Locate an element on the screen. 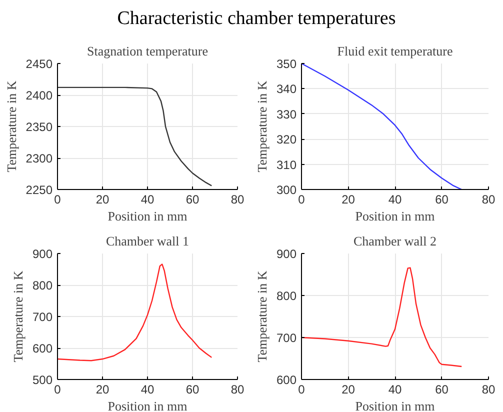 The width and height of the screenshot is (503, 412). text: Characteristic chamber temperatures is located at coordinates (256, 19).